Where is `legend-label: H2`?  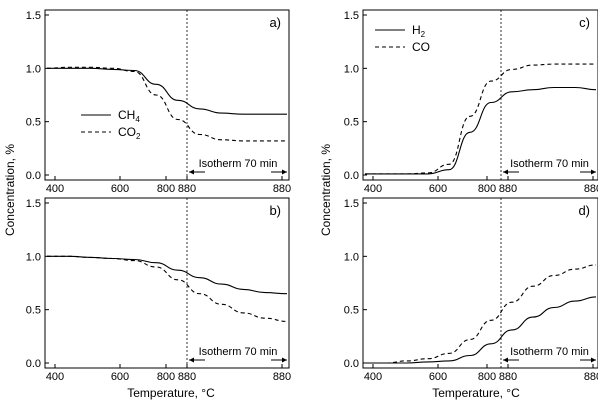 legend-label: H2 is located at coordinates (419, 31).